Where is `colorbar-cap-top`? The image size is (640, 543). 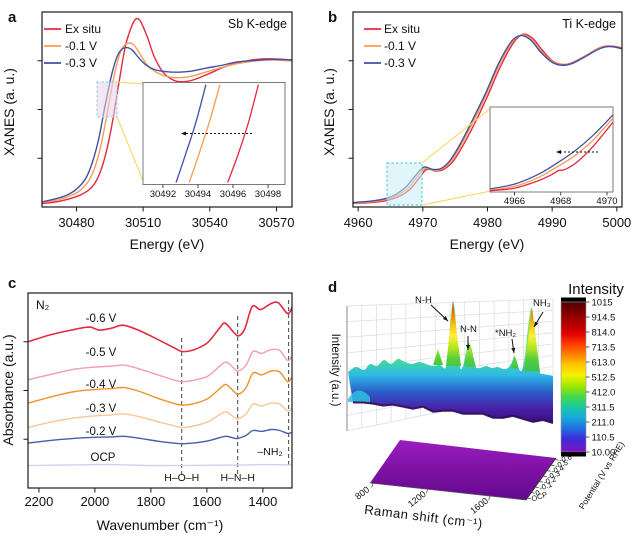
colorbar-cap-top is located at coordinates (573, 299).